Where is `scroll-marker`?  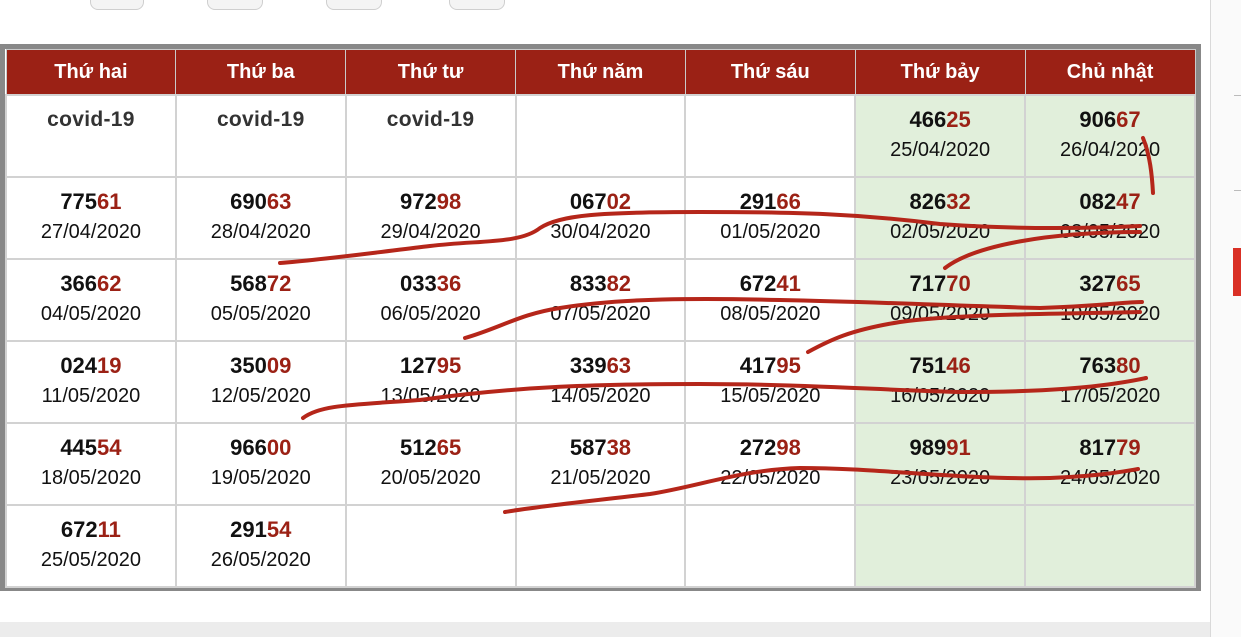 scroll-marker is located at coordinates (1237, 272).